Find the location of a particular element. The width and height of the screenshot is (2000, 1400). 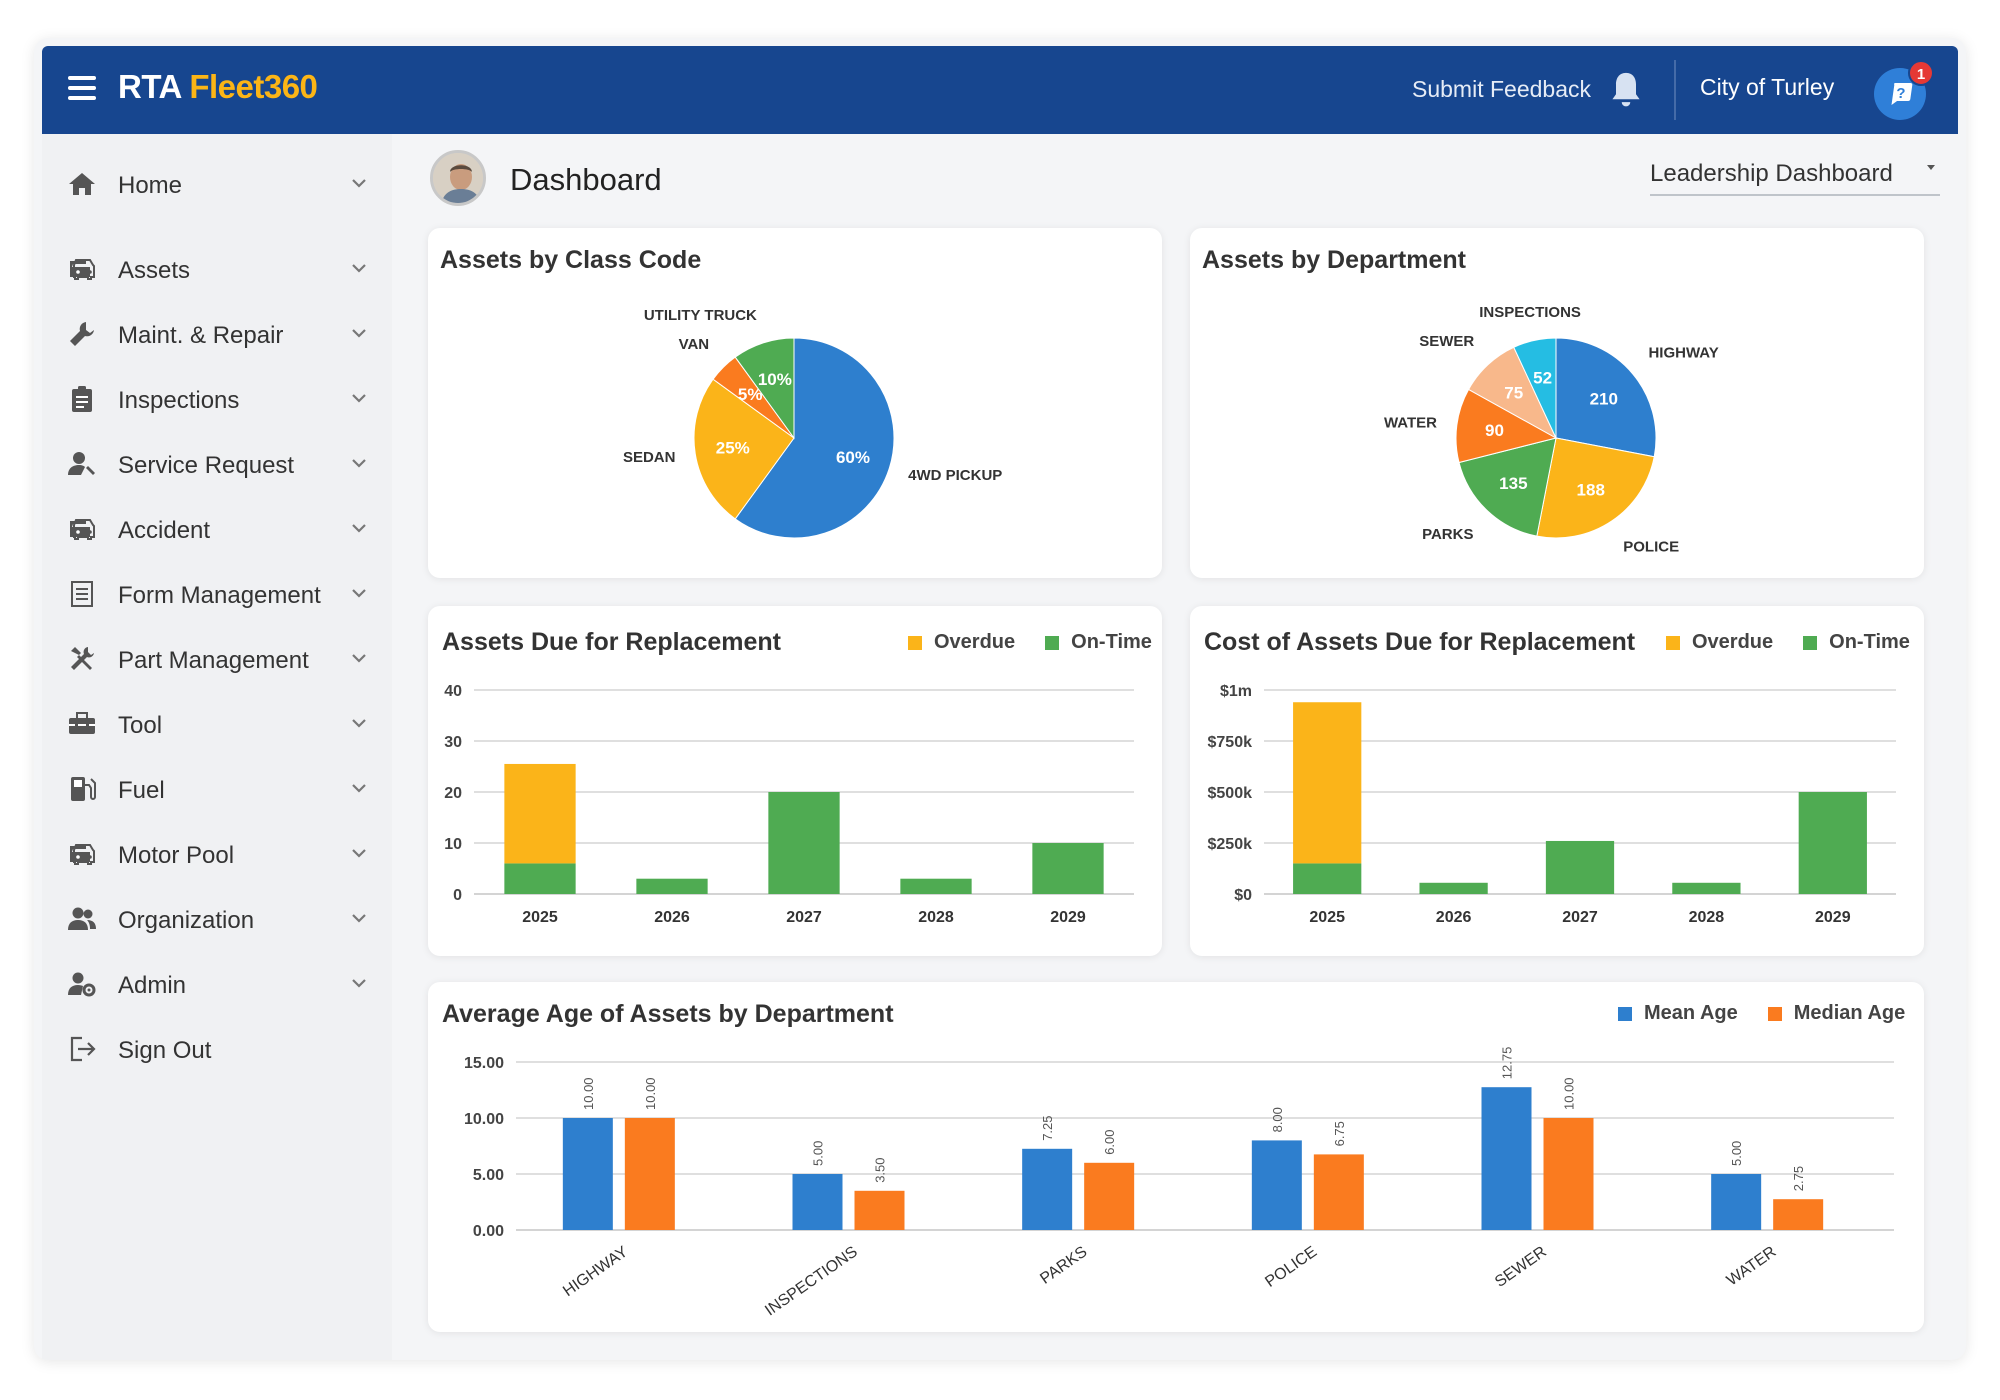

sidebar-item-assets: Assets is located at coordinates (217, 269).